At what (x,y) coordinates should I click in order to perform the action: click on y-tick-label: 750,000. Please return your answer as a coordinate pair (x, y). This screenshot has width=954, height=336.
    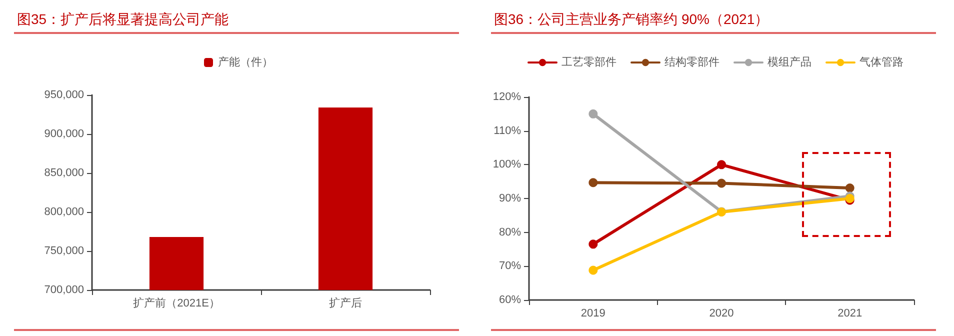
    Looking at the image, I should click on (64, 251).